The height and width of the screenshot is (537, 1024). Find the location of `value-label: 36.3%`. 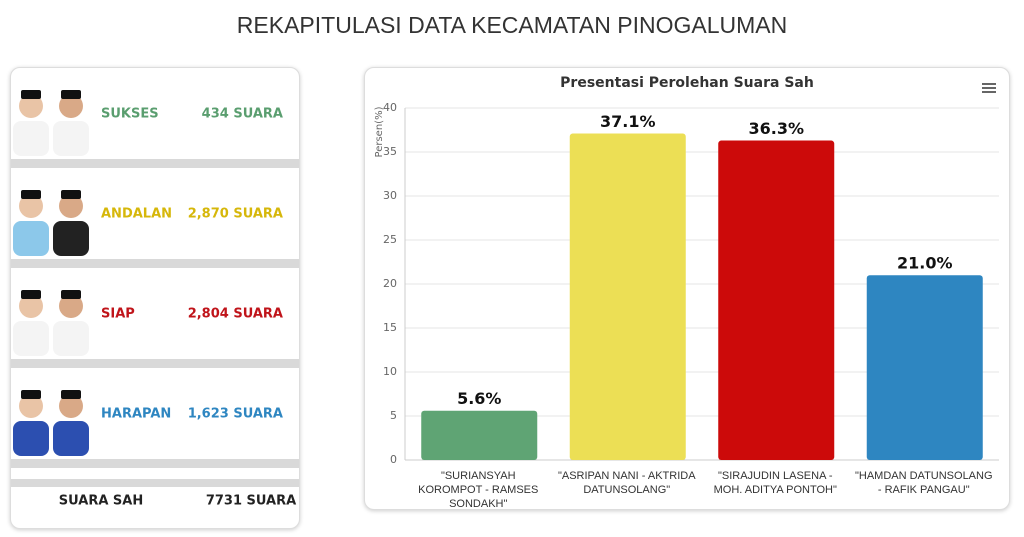

value-label: 36.3% is located at coordinates (776, 128).